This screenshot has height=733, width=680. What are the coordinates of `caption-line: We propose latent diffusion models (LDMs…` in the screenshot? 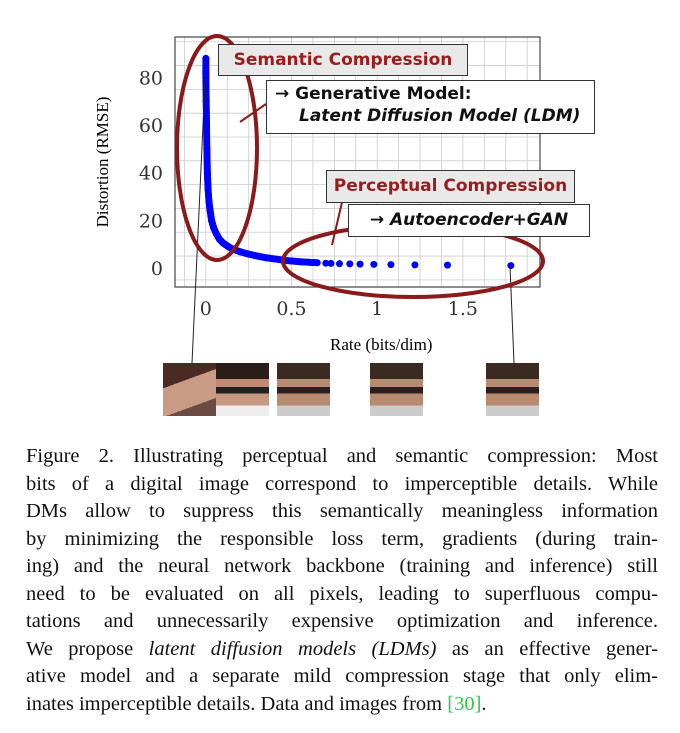 It's located at (342, 650).